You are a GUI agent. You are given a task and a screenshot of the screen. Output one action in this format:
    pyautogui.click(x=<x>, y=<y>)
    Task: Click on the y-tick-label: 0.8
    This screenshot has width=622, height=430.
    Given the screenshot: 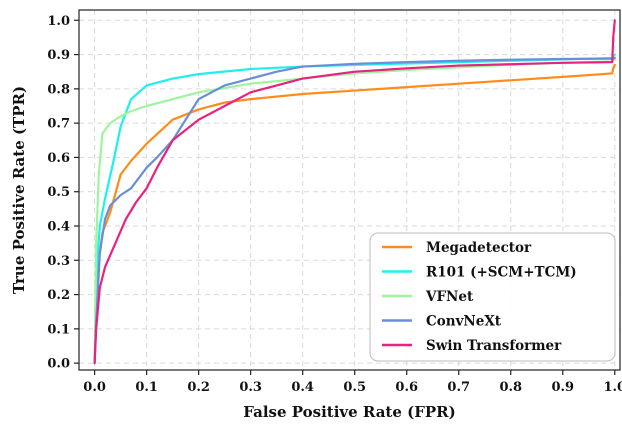 What is the action you would take?
    pyautogui.click(x=58, y=89)
    